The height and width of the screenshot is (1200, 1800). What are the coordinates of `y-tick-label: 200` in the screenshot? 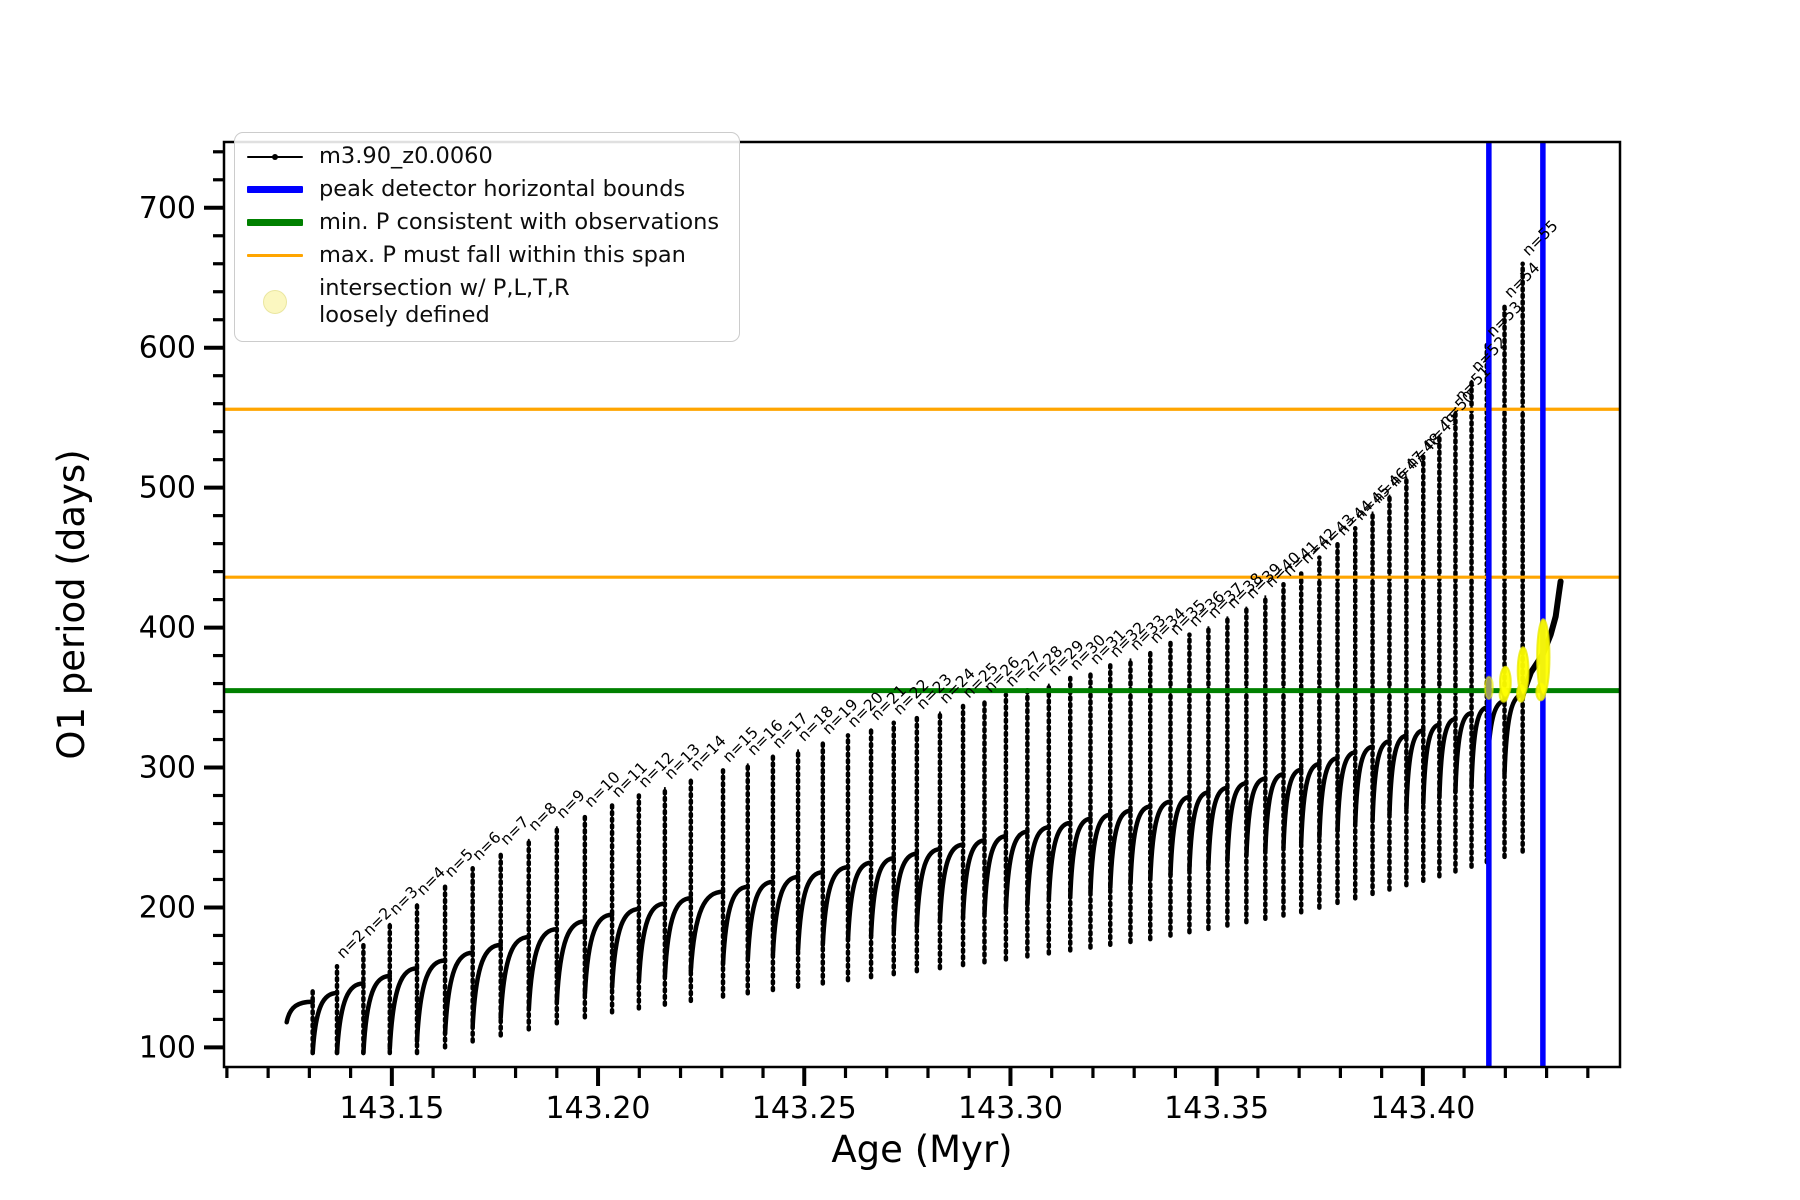 It's located at (167, 907).